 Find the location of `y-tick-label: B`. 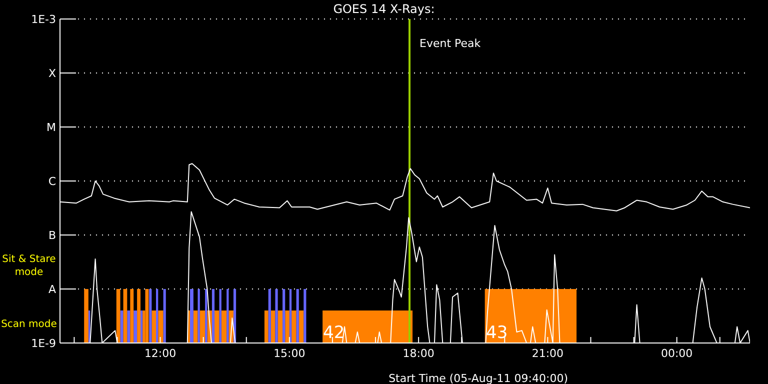

y-tick-label: B is located at coordinates (52, 235).